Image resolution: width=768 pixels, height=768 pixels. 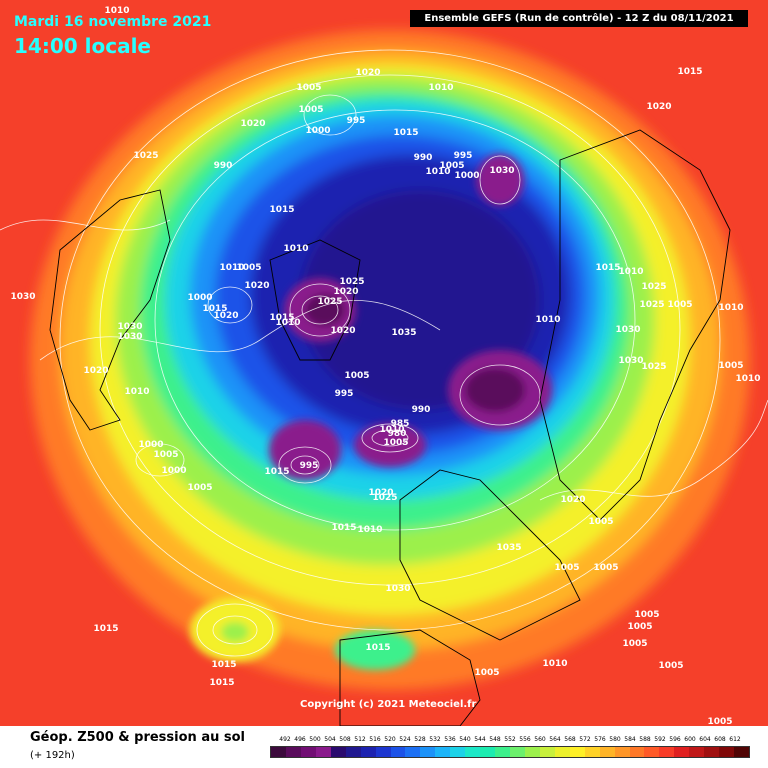 I want to click on scale-value-label: 556, so click(x=525, y=739).